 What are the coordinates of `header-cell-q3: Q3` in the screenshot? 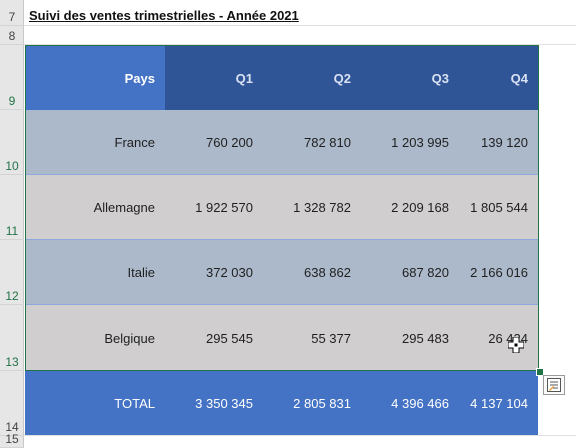 It's located at (410, 78).